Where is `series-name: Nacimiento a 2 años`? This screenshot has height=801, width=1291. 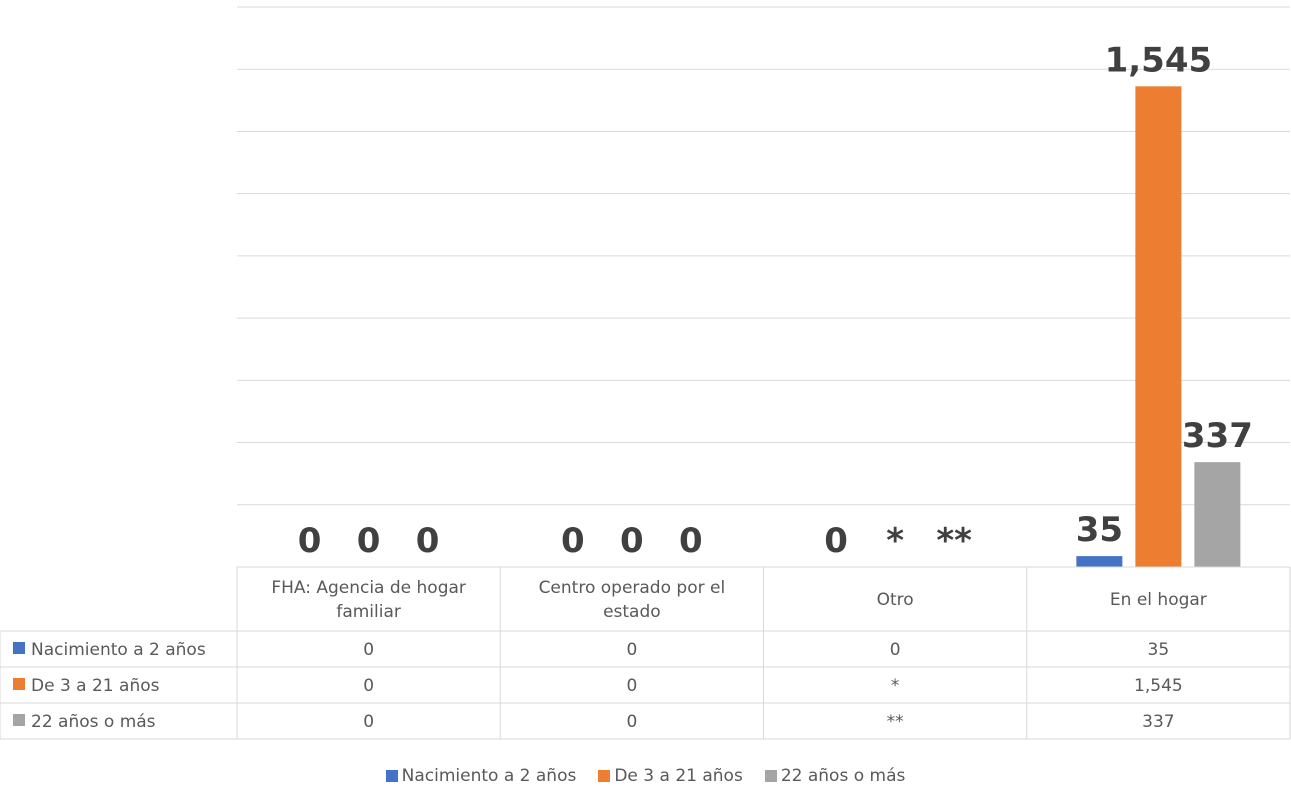
series-name: Nacimiento a 2 años is located at coordinates (118, 650).